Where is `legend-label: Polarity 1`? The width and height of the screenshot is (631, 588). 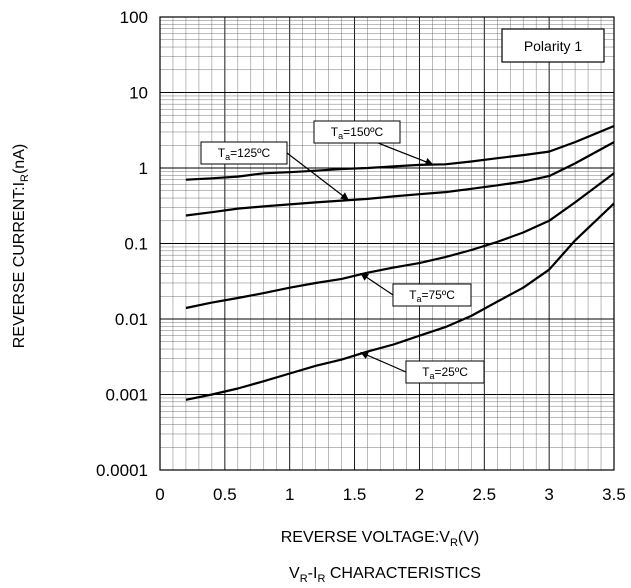 legend-label: Polarity 1 is located at coordinates (553, 46).